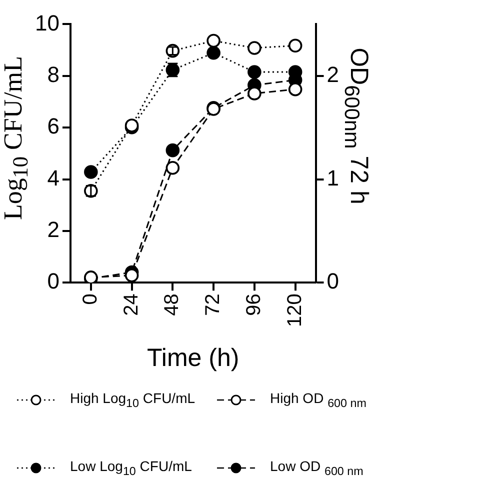 Image resolution: width=491 pixels, height=490 pixels. What do you see at coordinates (53, 74) in the screenshot?
I see `y-tick-label: 8` at bounding box center [53, 74].